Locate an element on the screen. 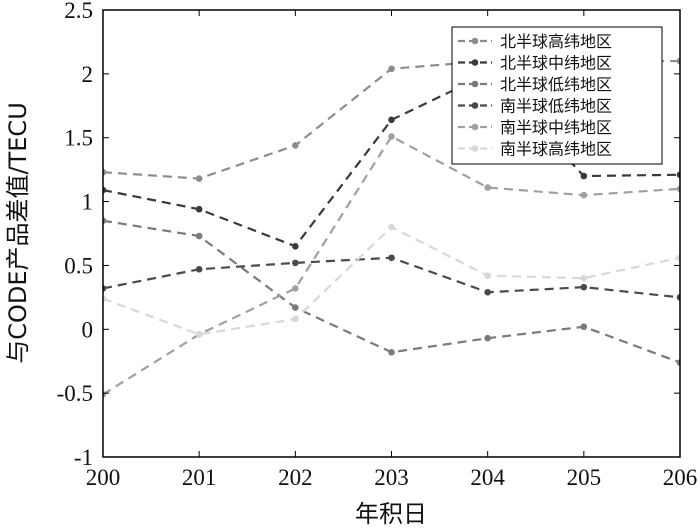 This screenshot has width=700, height=530. x-tick-label: 205 is located at coordinates (584, 477).